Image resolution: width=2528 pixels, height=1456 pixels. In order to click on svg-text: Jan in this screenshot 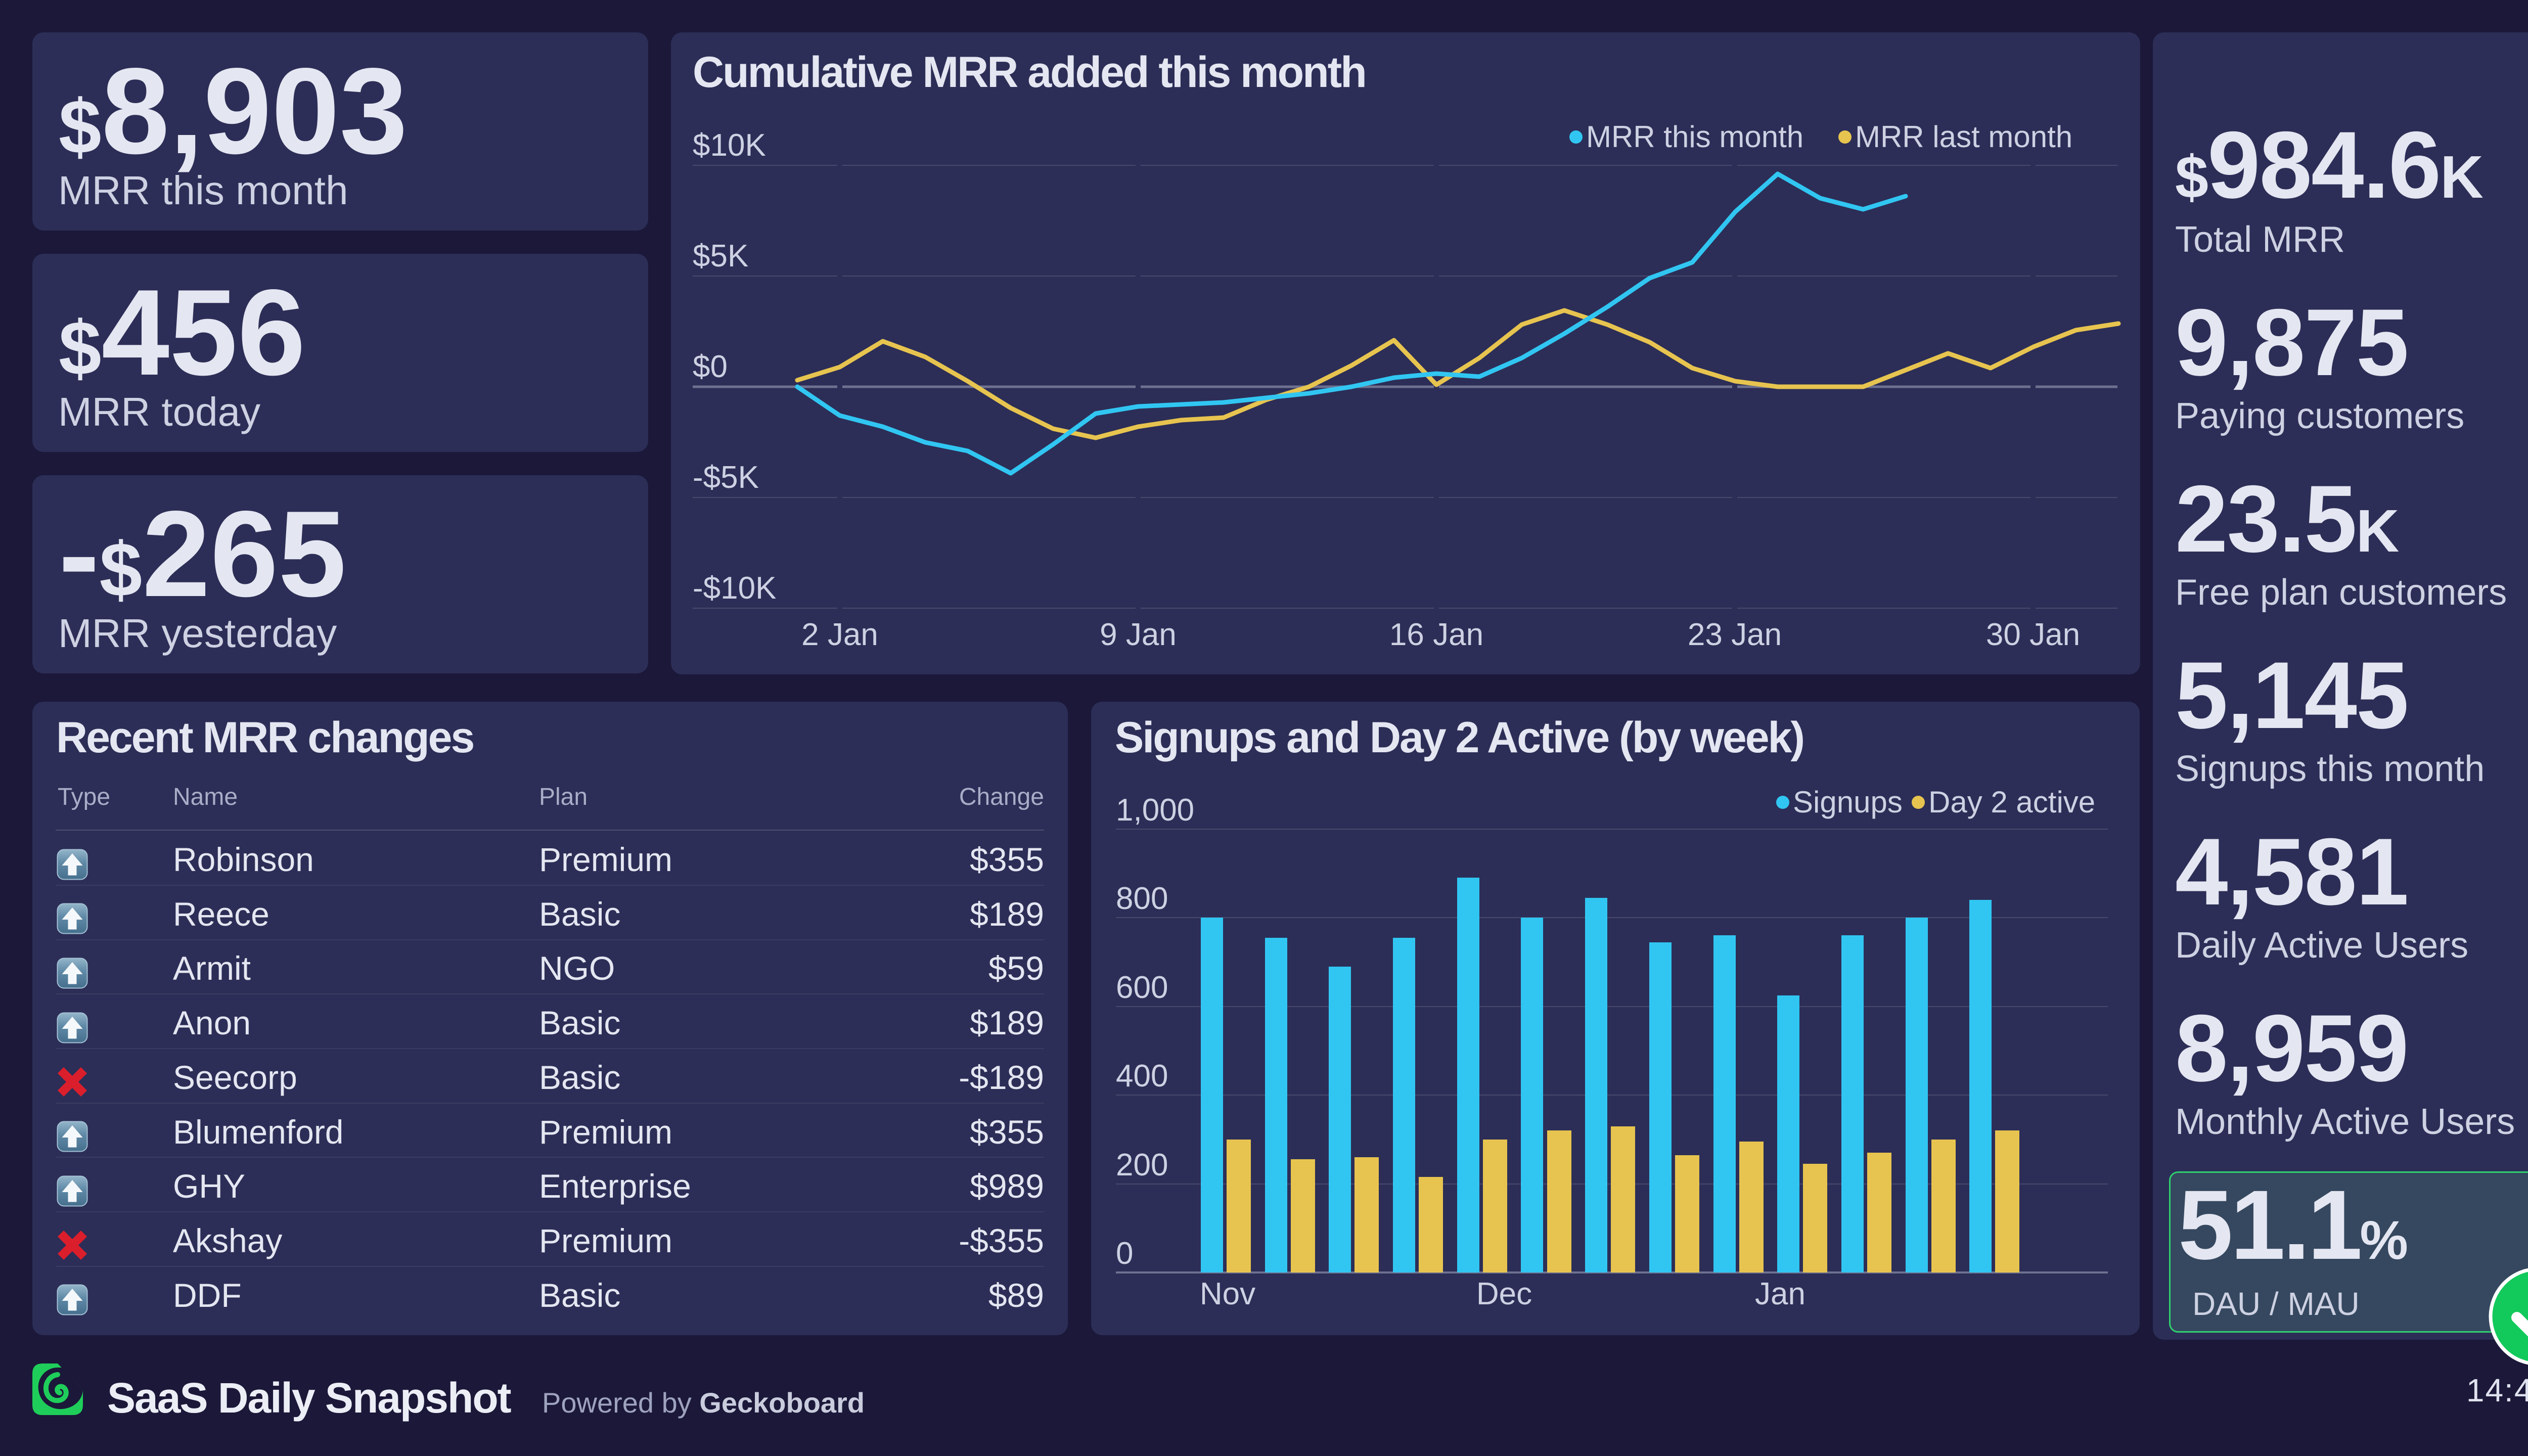, I will do `click(1780, 1294)`.